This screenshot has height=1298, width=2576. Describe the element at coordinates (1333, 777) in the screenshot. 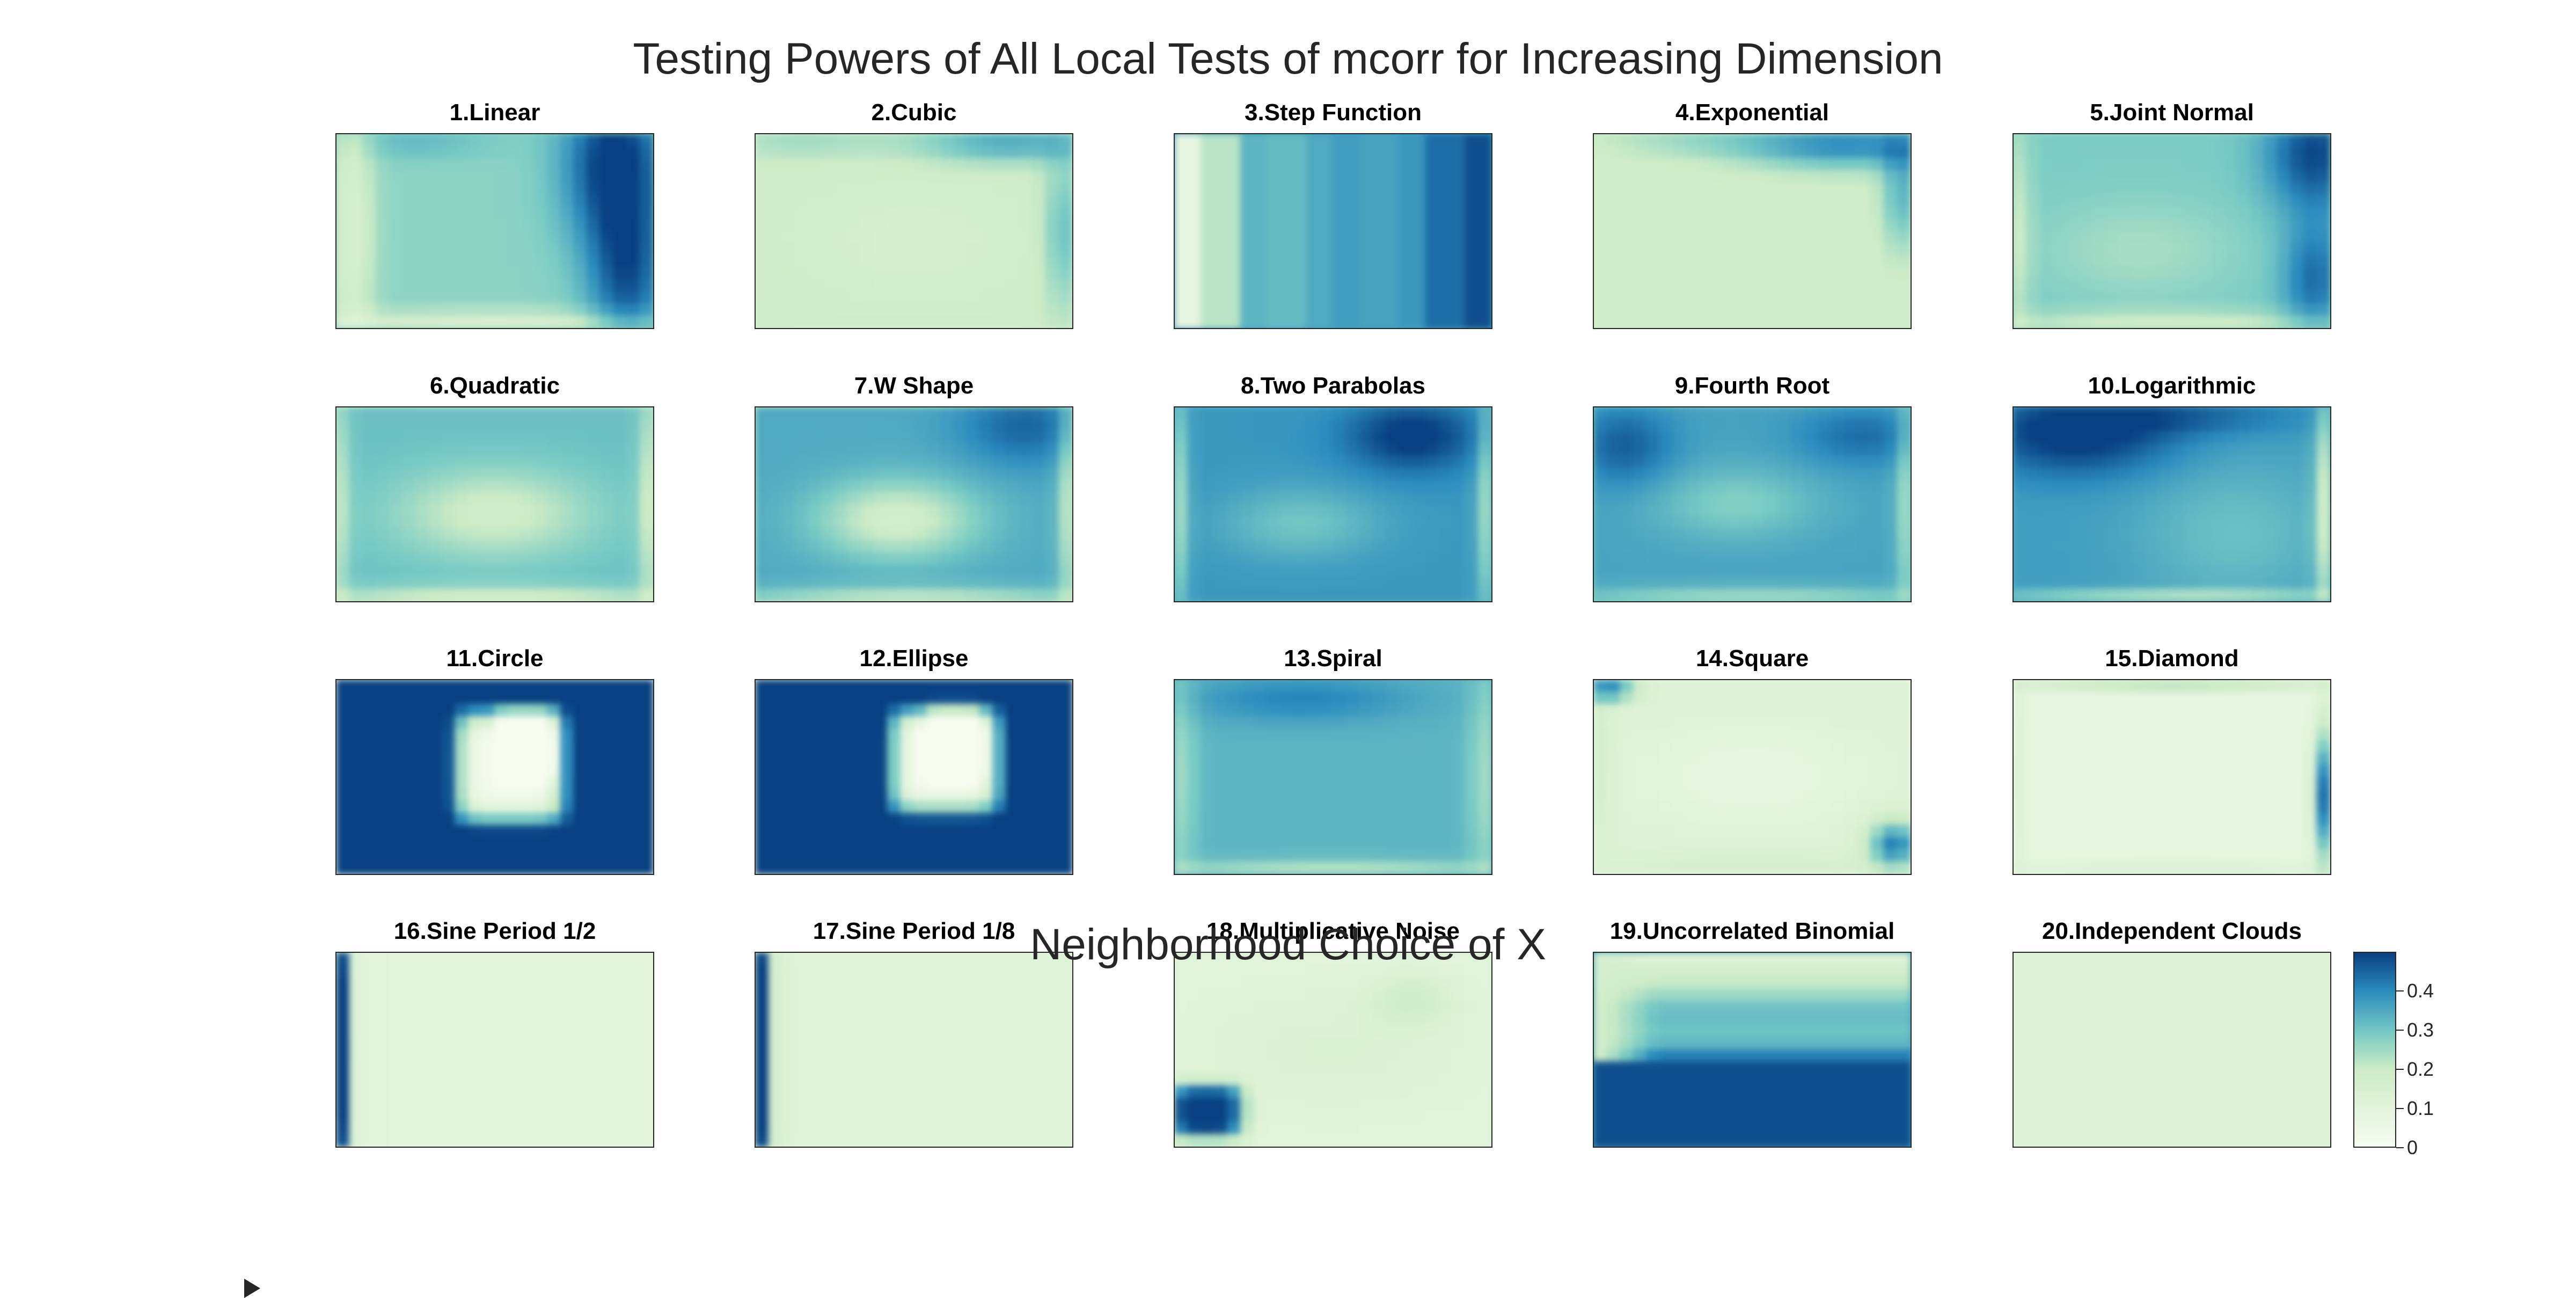

I see `heatmap-svg` at that location.